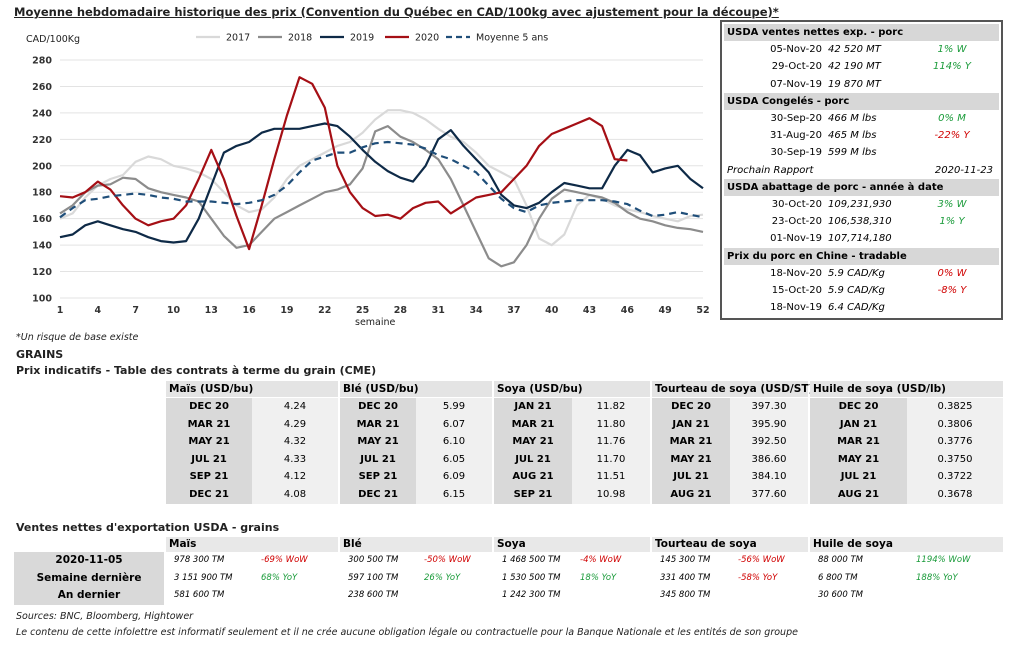 This screenshot has width=1024, height=648. Describe the element at coordinates (209, 477) in the screenshot. I see `futures-contract: SEP 21` at that location.